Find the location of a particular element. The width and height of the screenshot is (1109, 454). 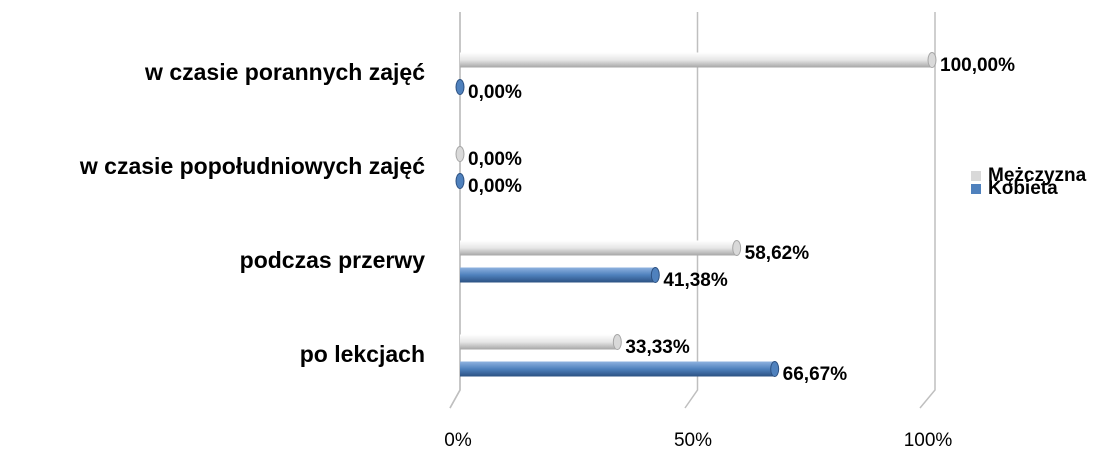

legend-label: Mężczyzna is located at coordinates (1037, 175).